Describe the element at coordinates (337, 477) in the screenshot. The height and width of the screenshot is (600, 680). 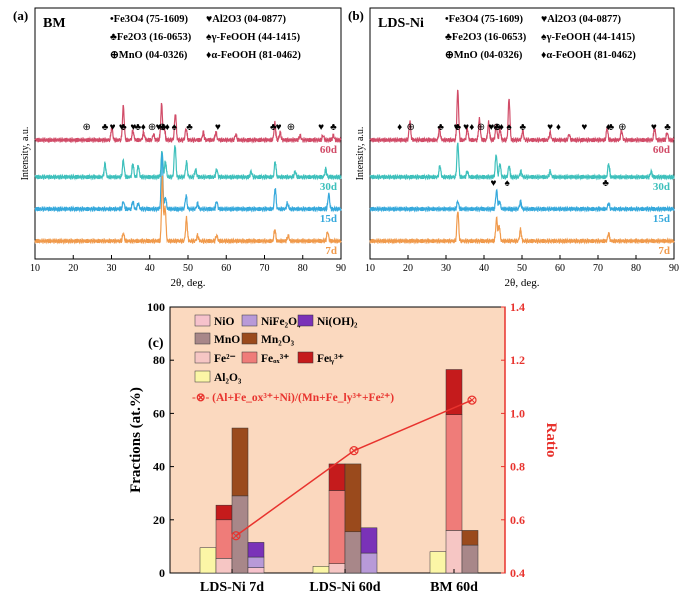
I see `bar-segment-Fely` at that location.